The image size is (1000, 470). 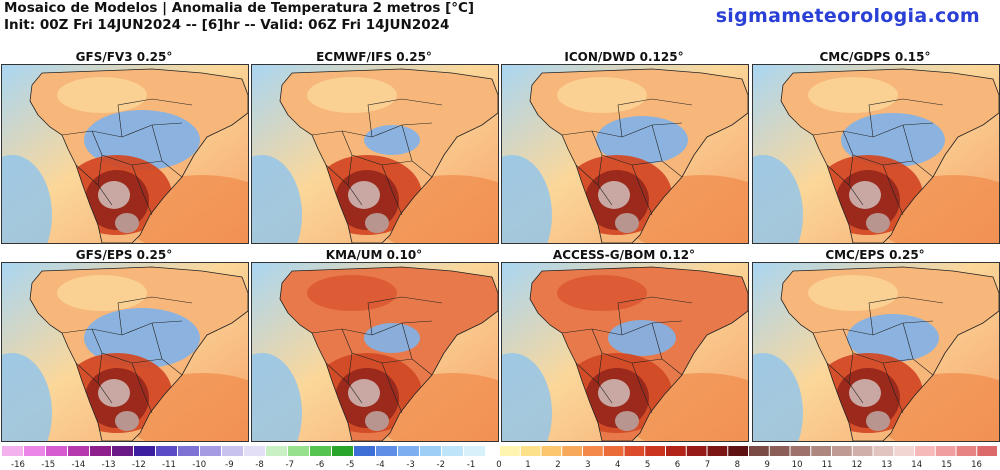 What do you see at coordinates (624, 255) in the screenshot?
I see `panel-title: ACCESS-G/BOM 0.12°` at bounding box center [624, 255].